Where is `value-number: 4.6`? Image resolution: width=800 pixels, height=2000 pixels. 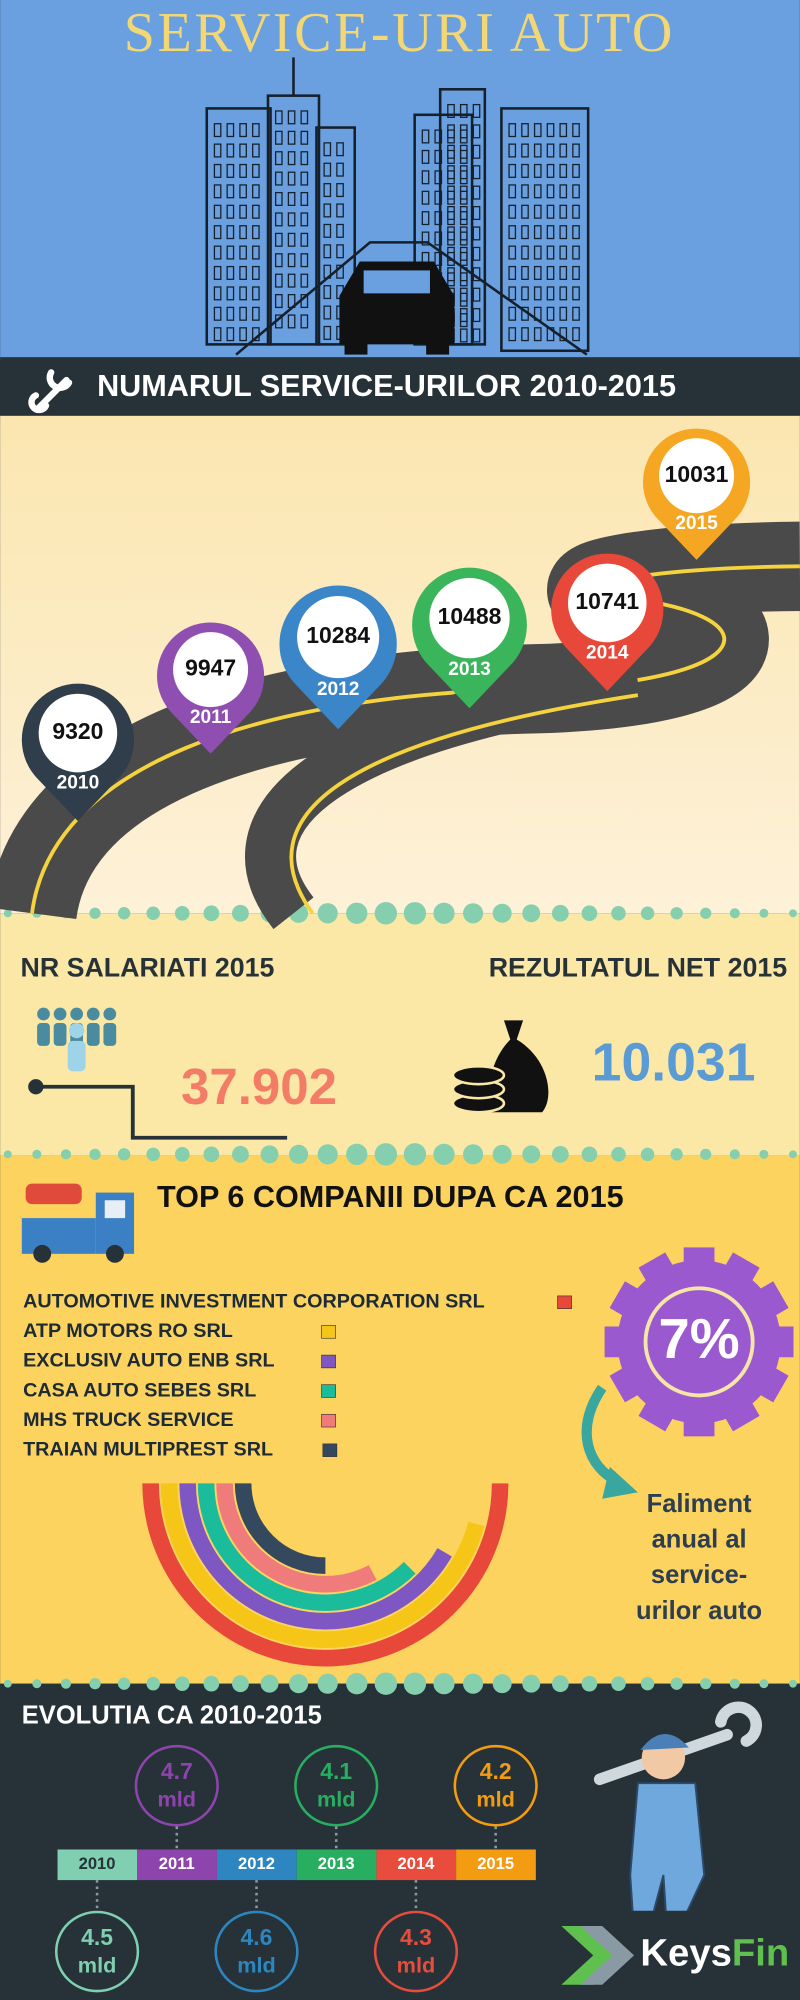 value-number: 4.6 is located at coordinates (257, 1937).